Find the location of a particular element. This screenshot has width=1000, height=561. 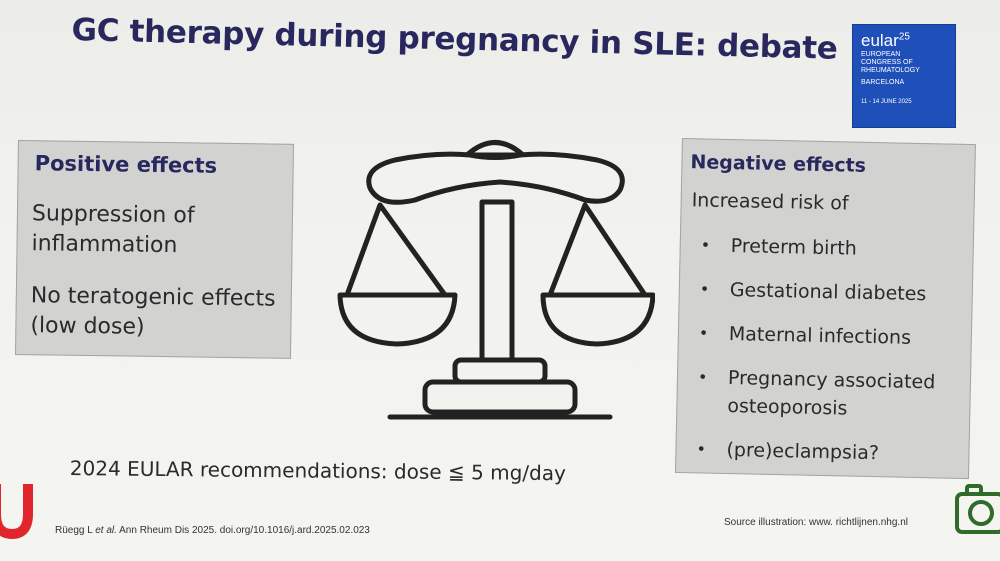

bullet-text: (pre)eclampsia? is located at coordinates (803, 452).